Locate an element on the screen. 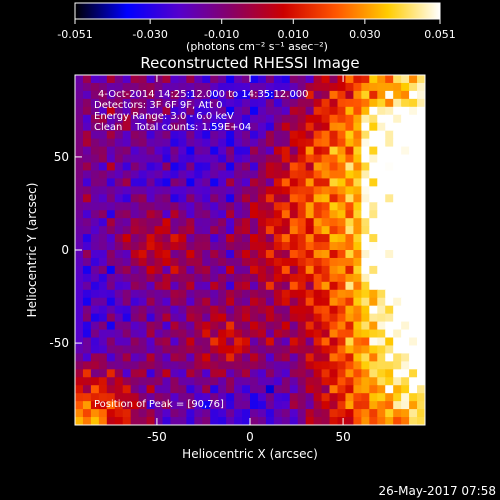 This screenshot has height=500, width=500. x-tick-label: 0 is located at coordinates (250, 437).